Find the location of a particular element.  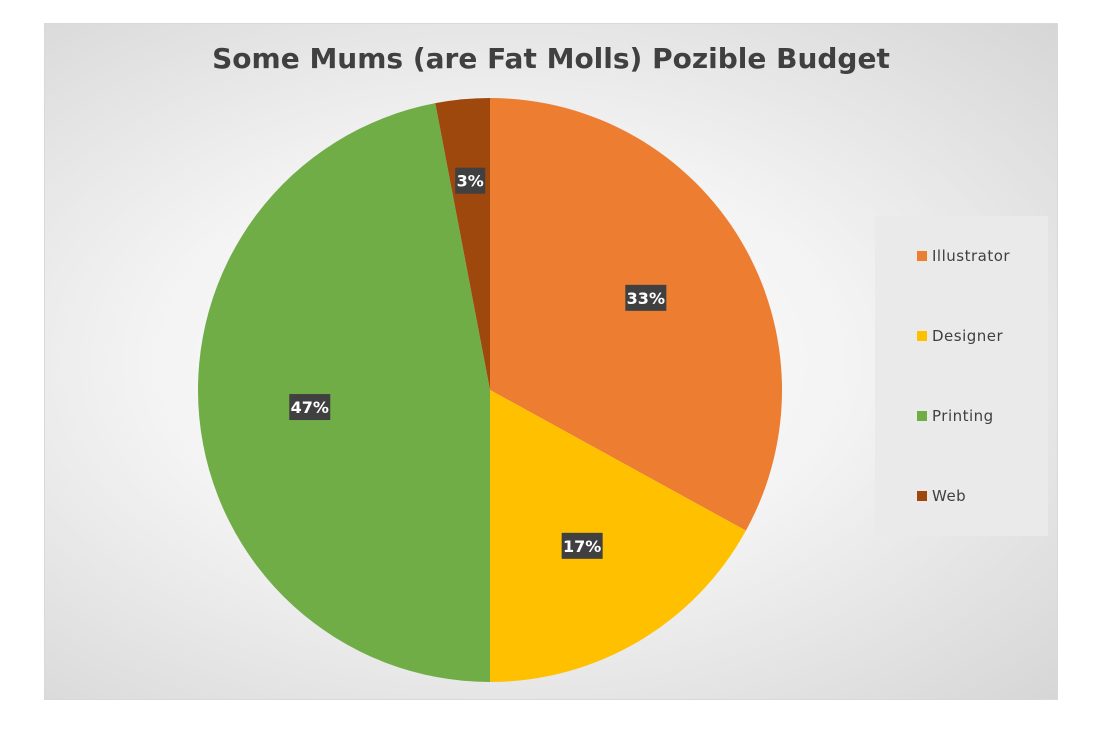

legend-item-designer: Designer is located at coordinates (960, 336).